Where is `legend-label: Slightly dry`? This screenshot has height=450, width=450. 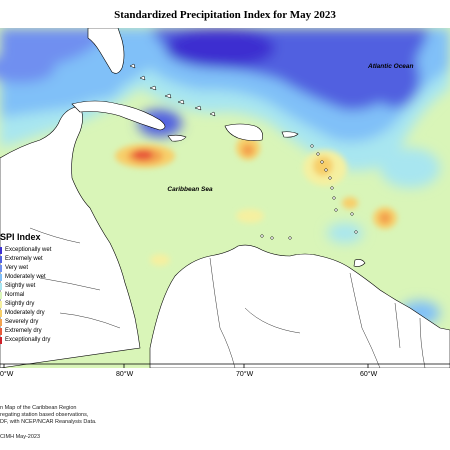 legend-label: Slightly dry is located at coordinates (20, 304).